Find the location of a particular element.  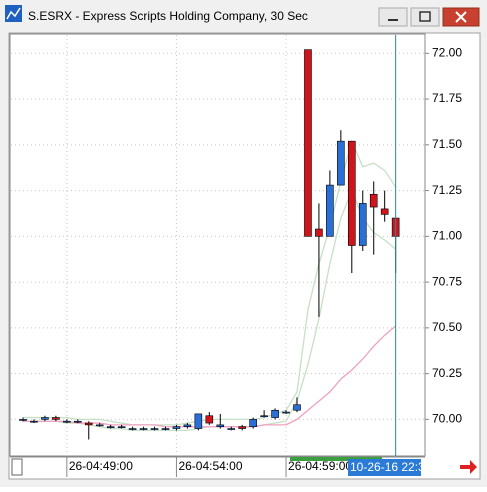

y-tick-label: 70.00 is located at coordinates (447, 419).